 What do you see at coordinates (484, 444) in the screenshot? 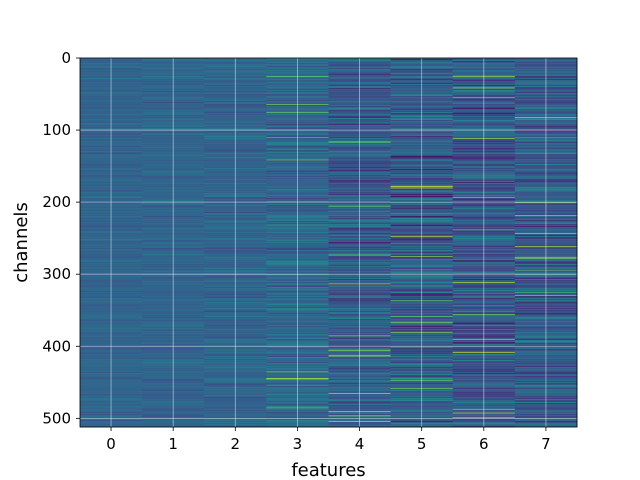
I see `x-tick-label: 6` at bounding box center [484, 444].